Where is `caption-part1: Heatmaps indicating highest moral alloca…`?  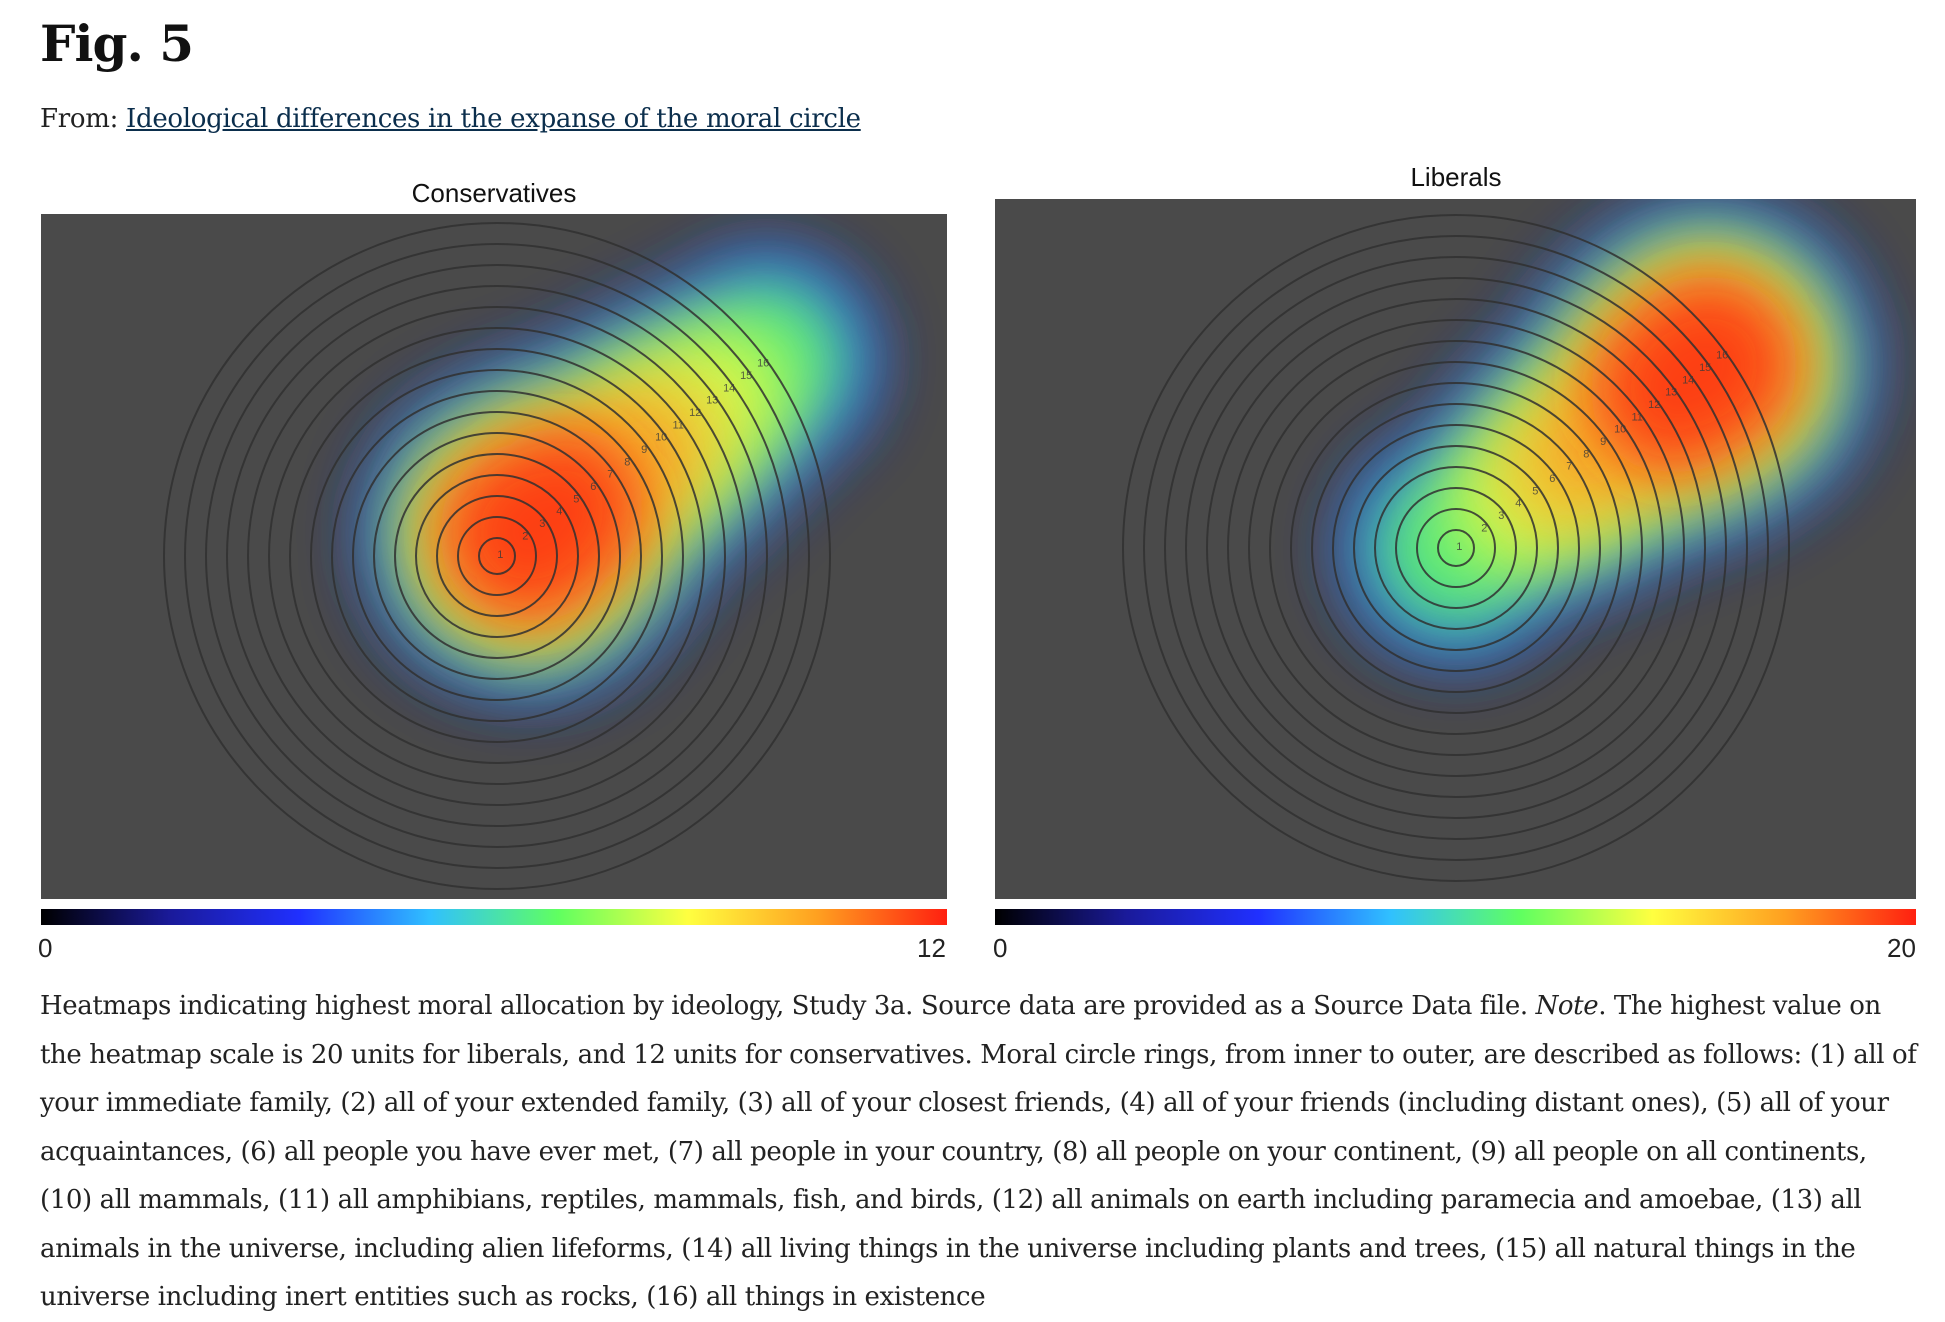 caption-part1: Heatmaps indicating highest moral alloca… is located at coordinates (788, 1006).